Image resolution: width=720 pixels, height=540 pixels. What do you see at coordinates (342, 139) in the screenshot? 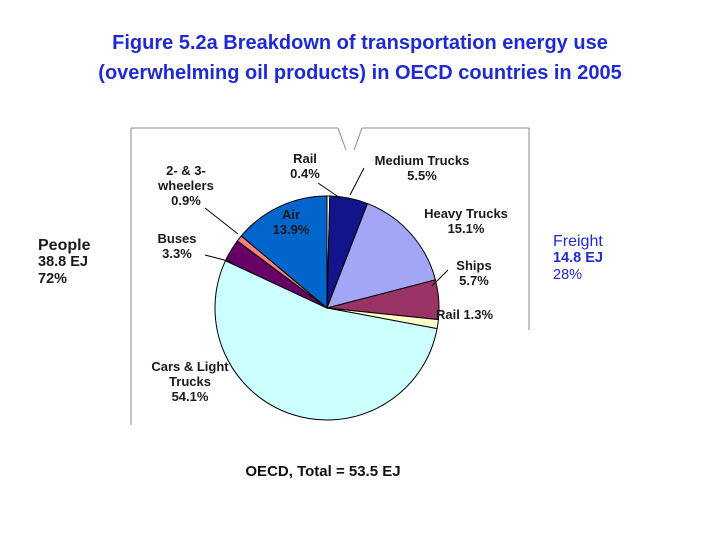
I see `plot-frame-notch-left` at bounding box center [342, 139].